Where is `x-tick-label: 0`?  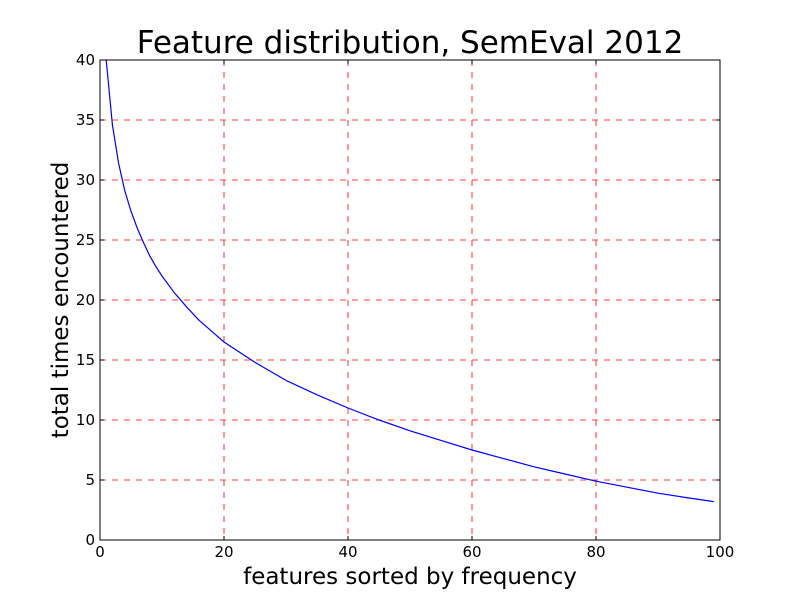 x-tick-label: 0 is located at coordinates (100, 552).